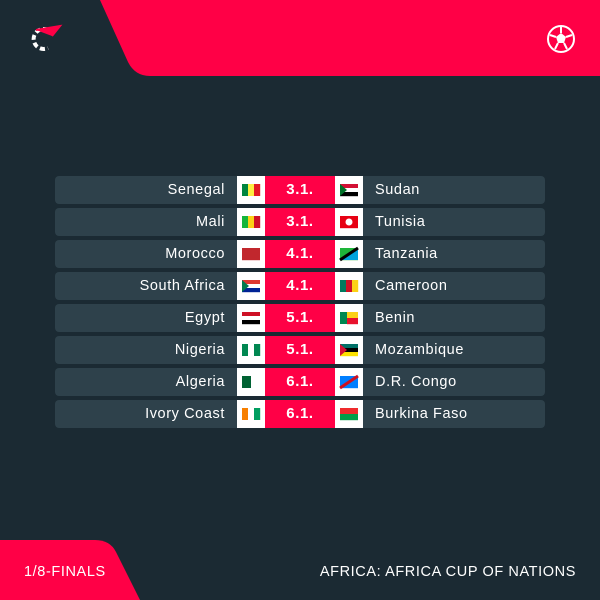  Describe the element at coordinates (397, 190) in the screenshot. I see `away-team: Sudan` at that location.